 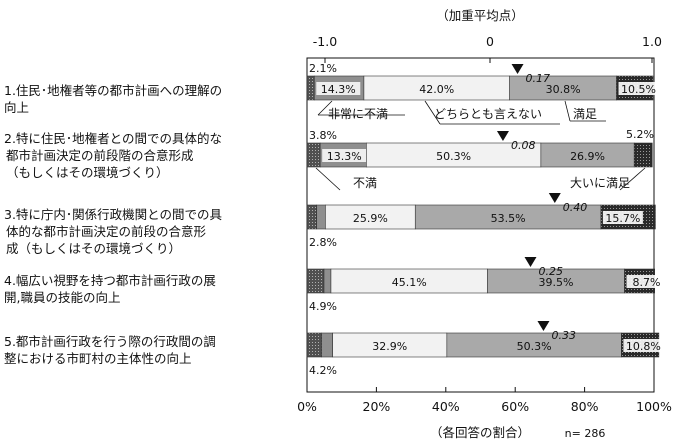 I want to click on data-label: 15.7%, so click(x=622, y=218).